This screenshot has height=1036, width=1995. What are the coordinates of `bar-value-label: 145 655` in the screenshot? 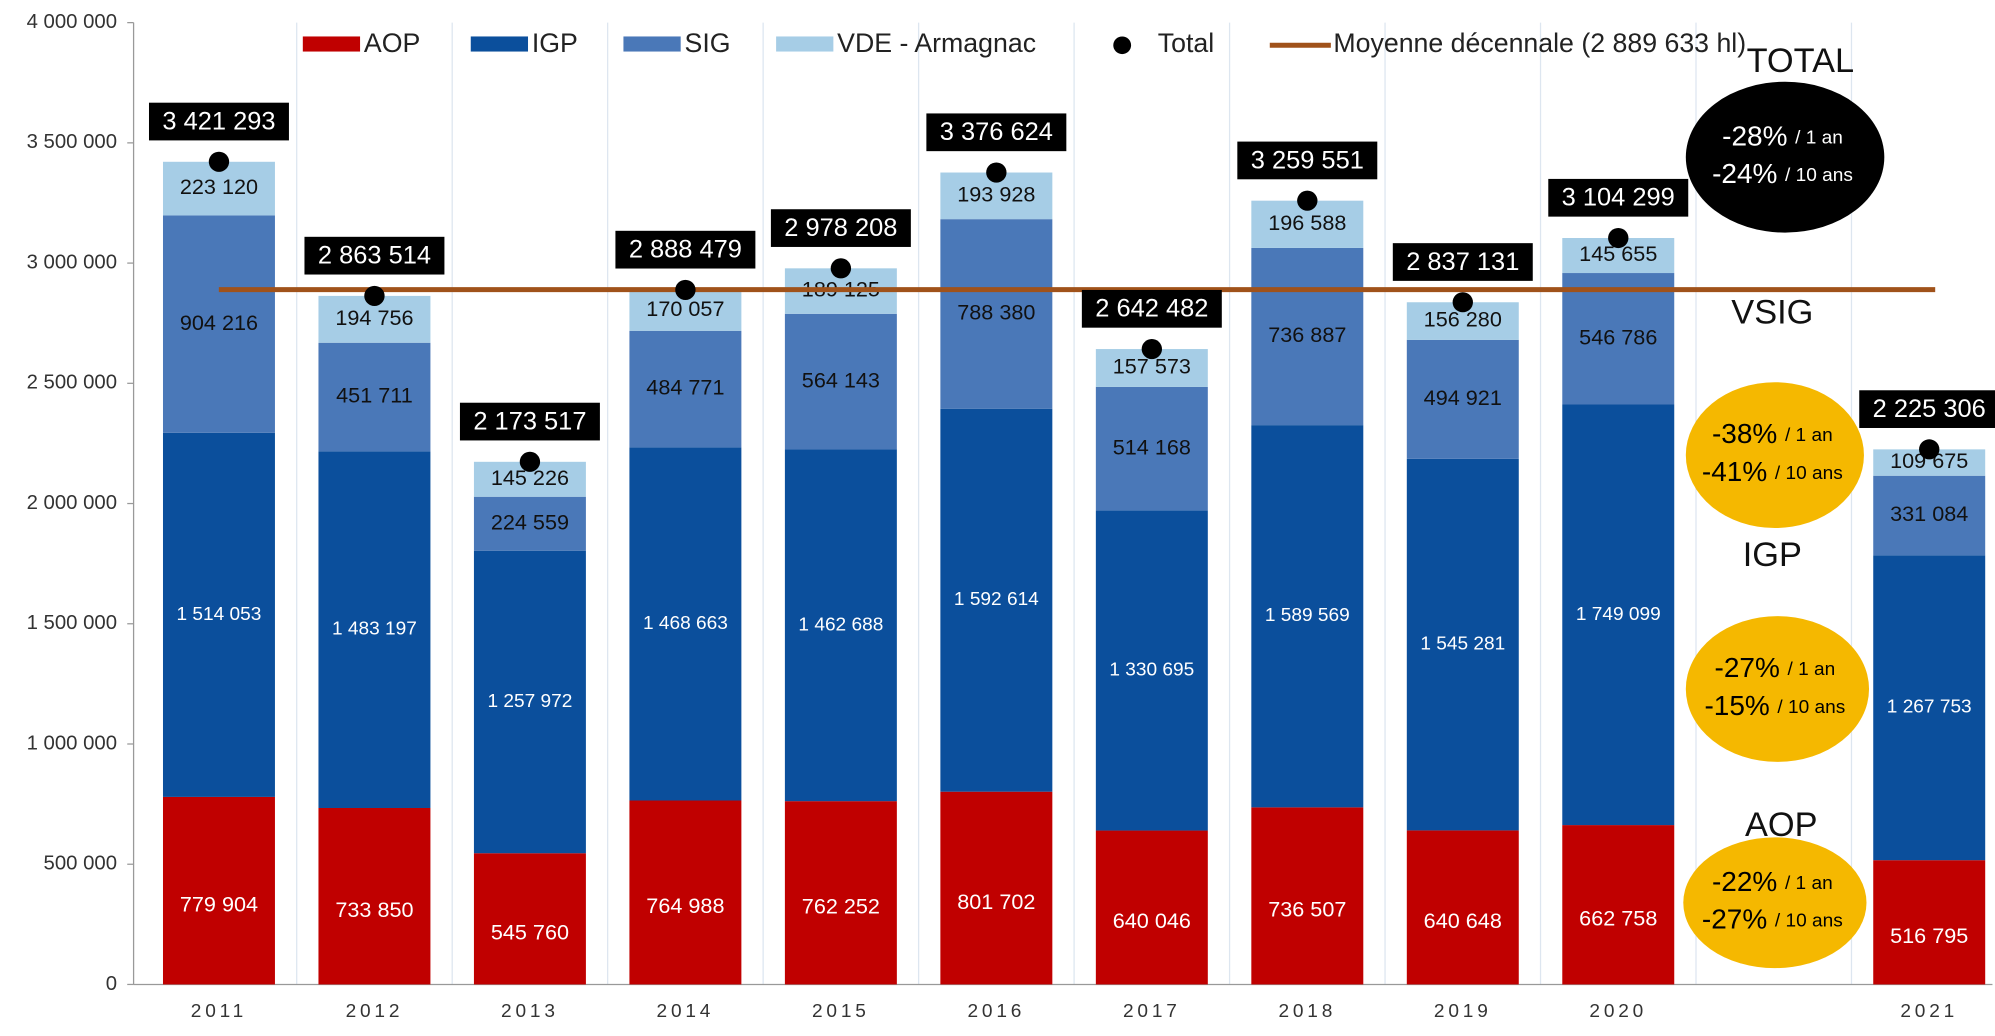 It's located at (1618, 254).